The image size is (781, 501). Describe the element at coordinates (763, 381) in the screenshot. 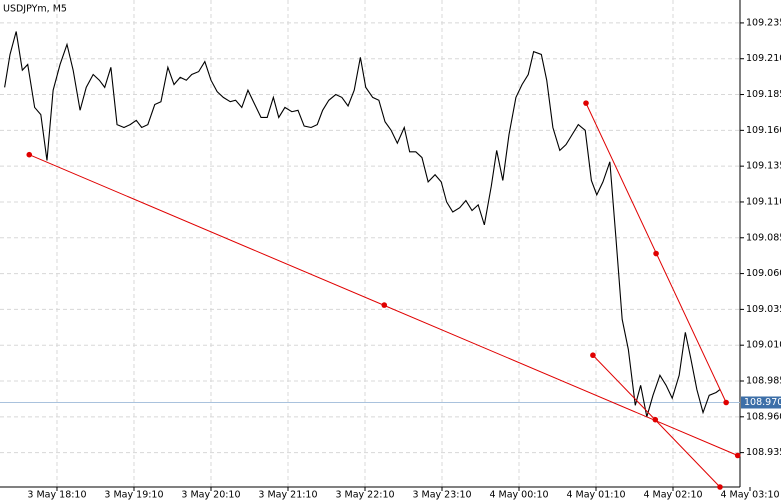

I see `y-tick-label: 108.985` at that location.